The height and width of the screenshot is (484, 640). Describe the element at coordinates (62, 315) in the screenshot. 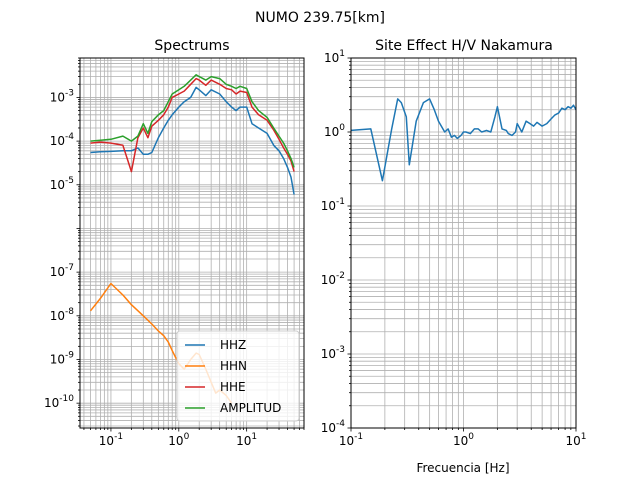

I see `y-tick-label: 10⁻⁸` at that location.